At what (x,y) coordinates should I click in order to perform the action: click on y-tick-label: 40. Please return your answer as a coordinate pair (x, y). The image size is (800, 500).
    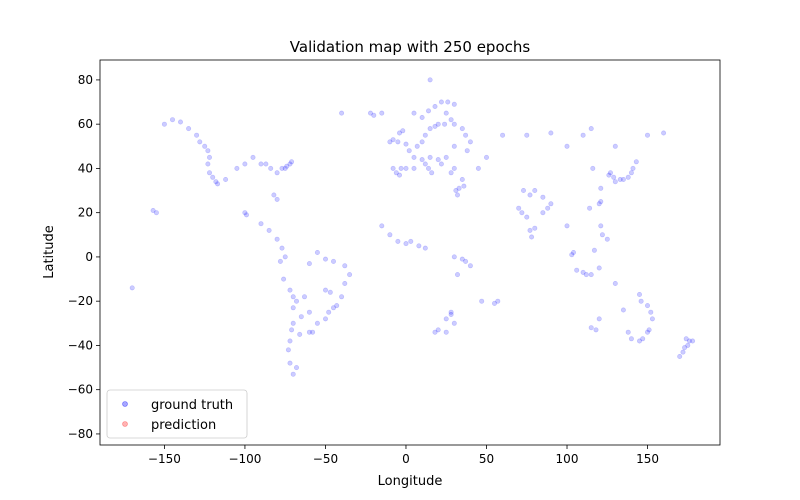
    Looking at the image, I should click on (85, 168).